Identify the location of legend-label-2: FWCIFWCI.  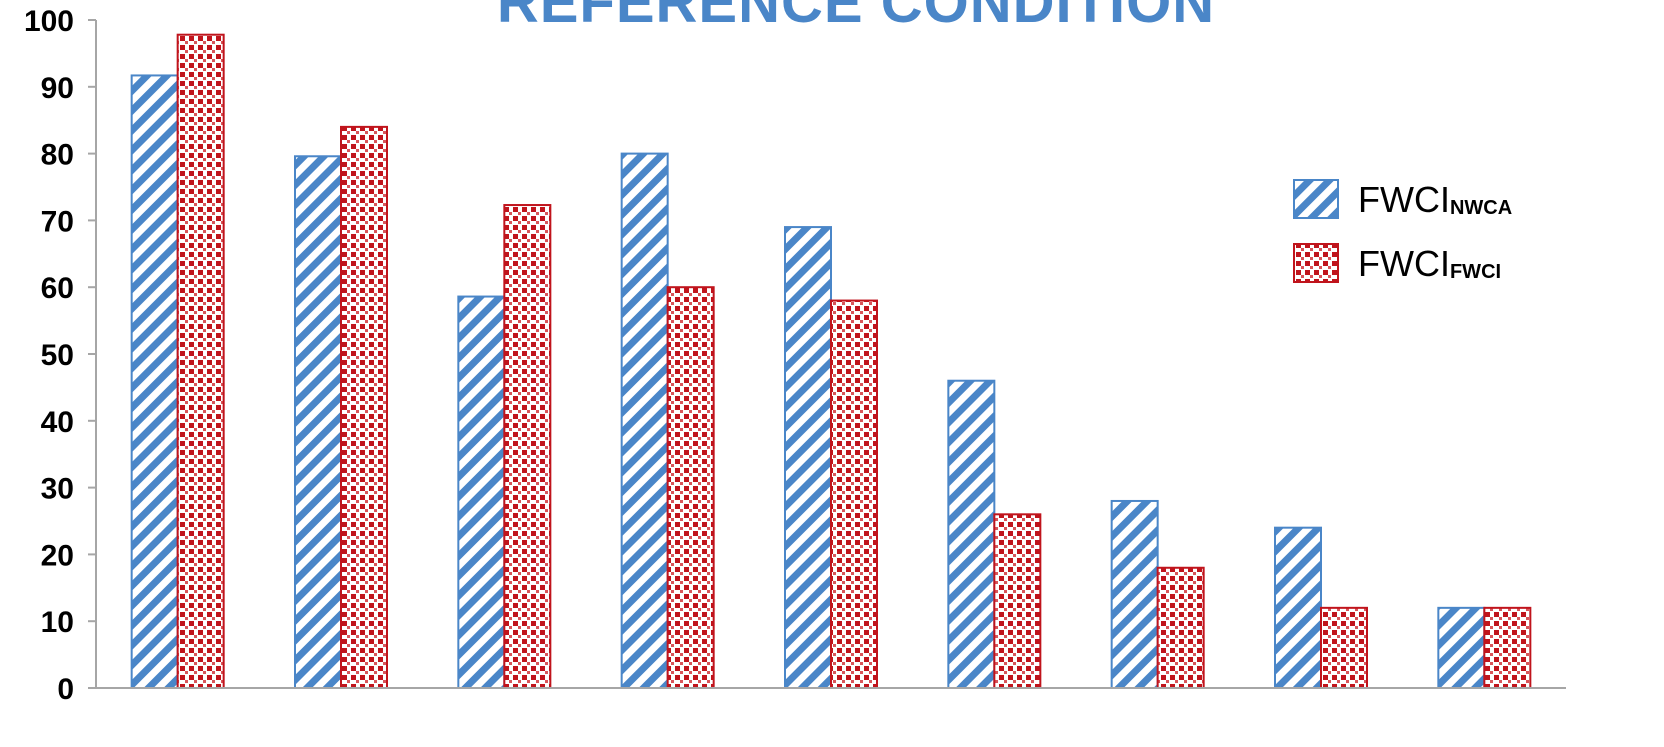
(1429, 263).